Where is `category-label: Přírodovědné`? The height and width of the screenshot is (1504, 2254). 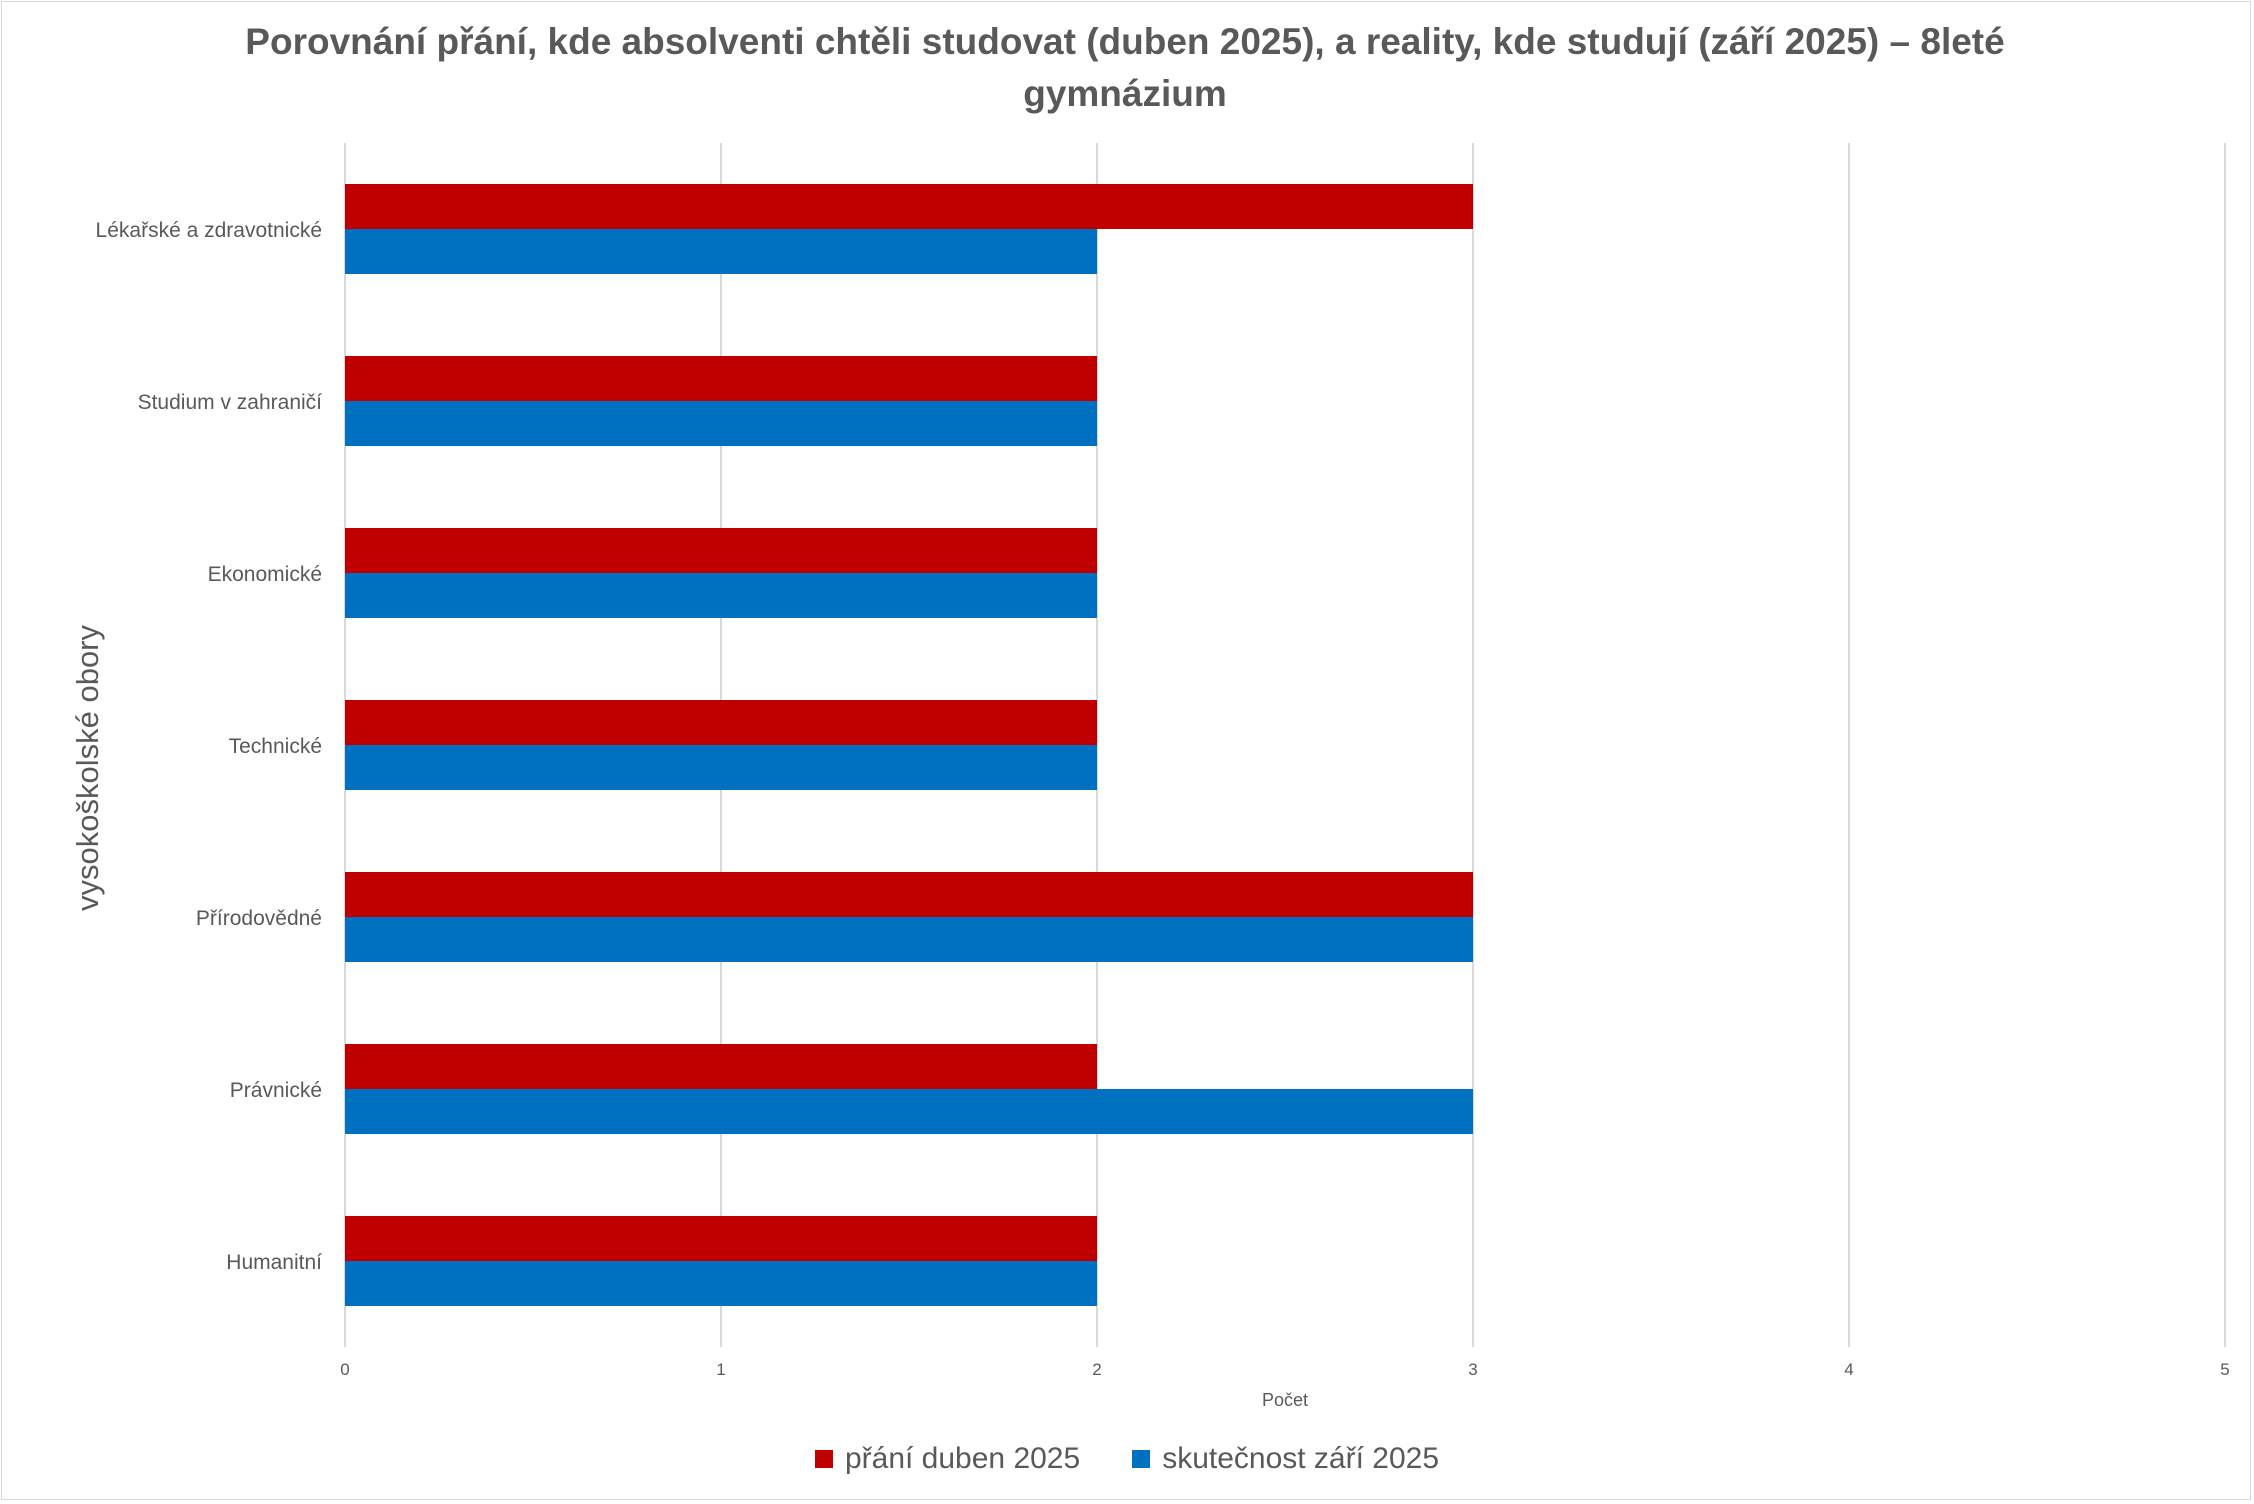 category-label: Přírodovědné is located at coordinates (259, 918).